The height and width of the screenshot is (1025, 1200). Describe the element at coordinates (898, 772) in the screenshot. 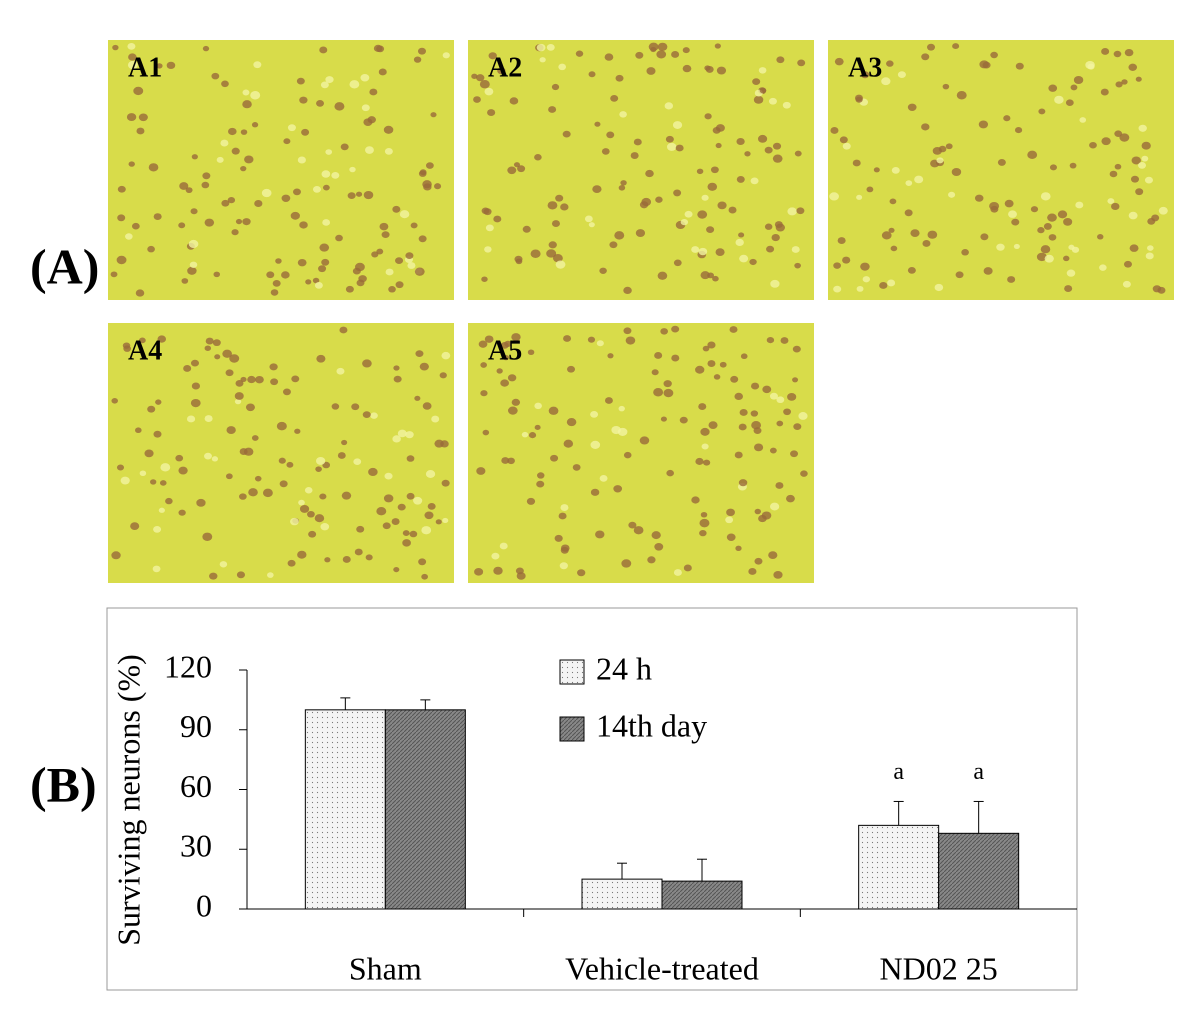

I see `annotation: a` at that location.